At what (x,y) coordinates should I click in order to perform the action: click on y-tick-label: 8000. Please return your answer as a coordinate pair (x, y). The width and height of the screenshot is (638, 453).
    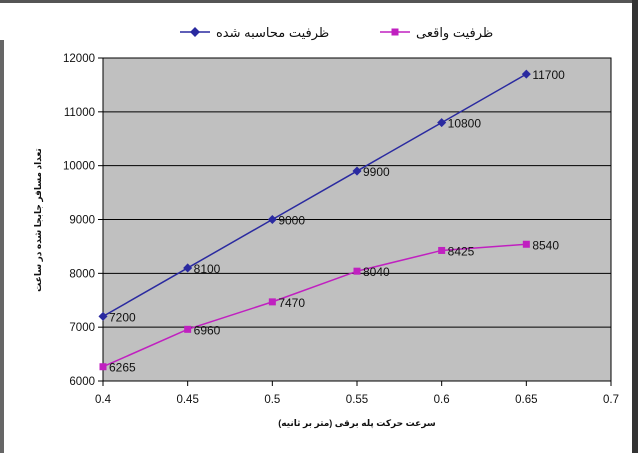
    Looking at the image, I should click on (82, 274).